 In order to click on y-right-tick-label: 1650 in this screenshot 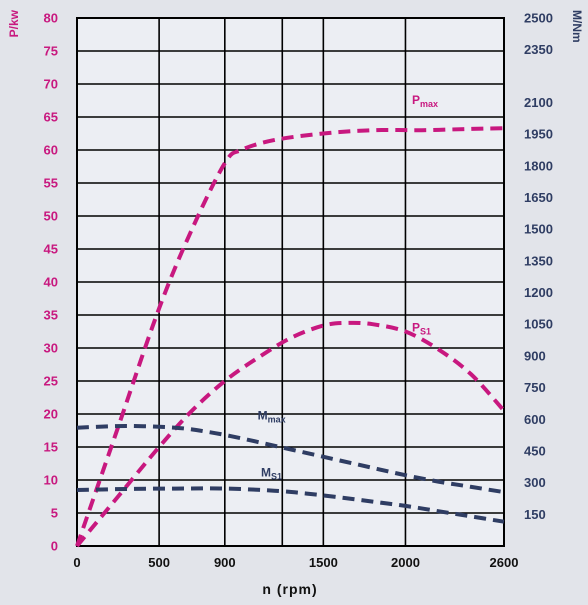, I will do `click(538, 197)`.